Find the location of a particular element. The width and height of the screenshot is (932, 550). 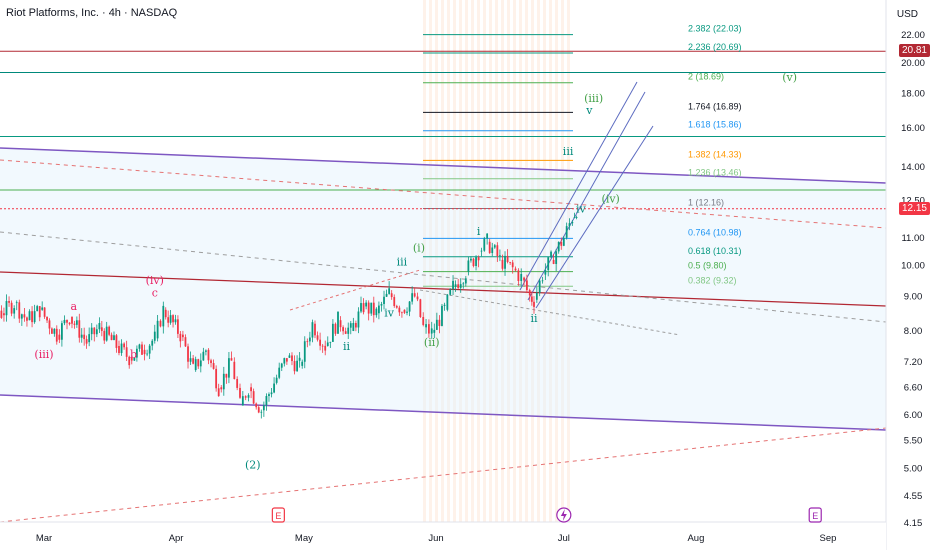

fib-level-label: 0.382 (9.32) is located at coordinates (712, 280).